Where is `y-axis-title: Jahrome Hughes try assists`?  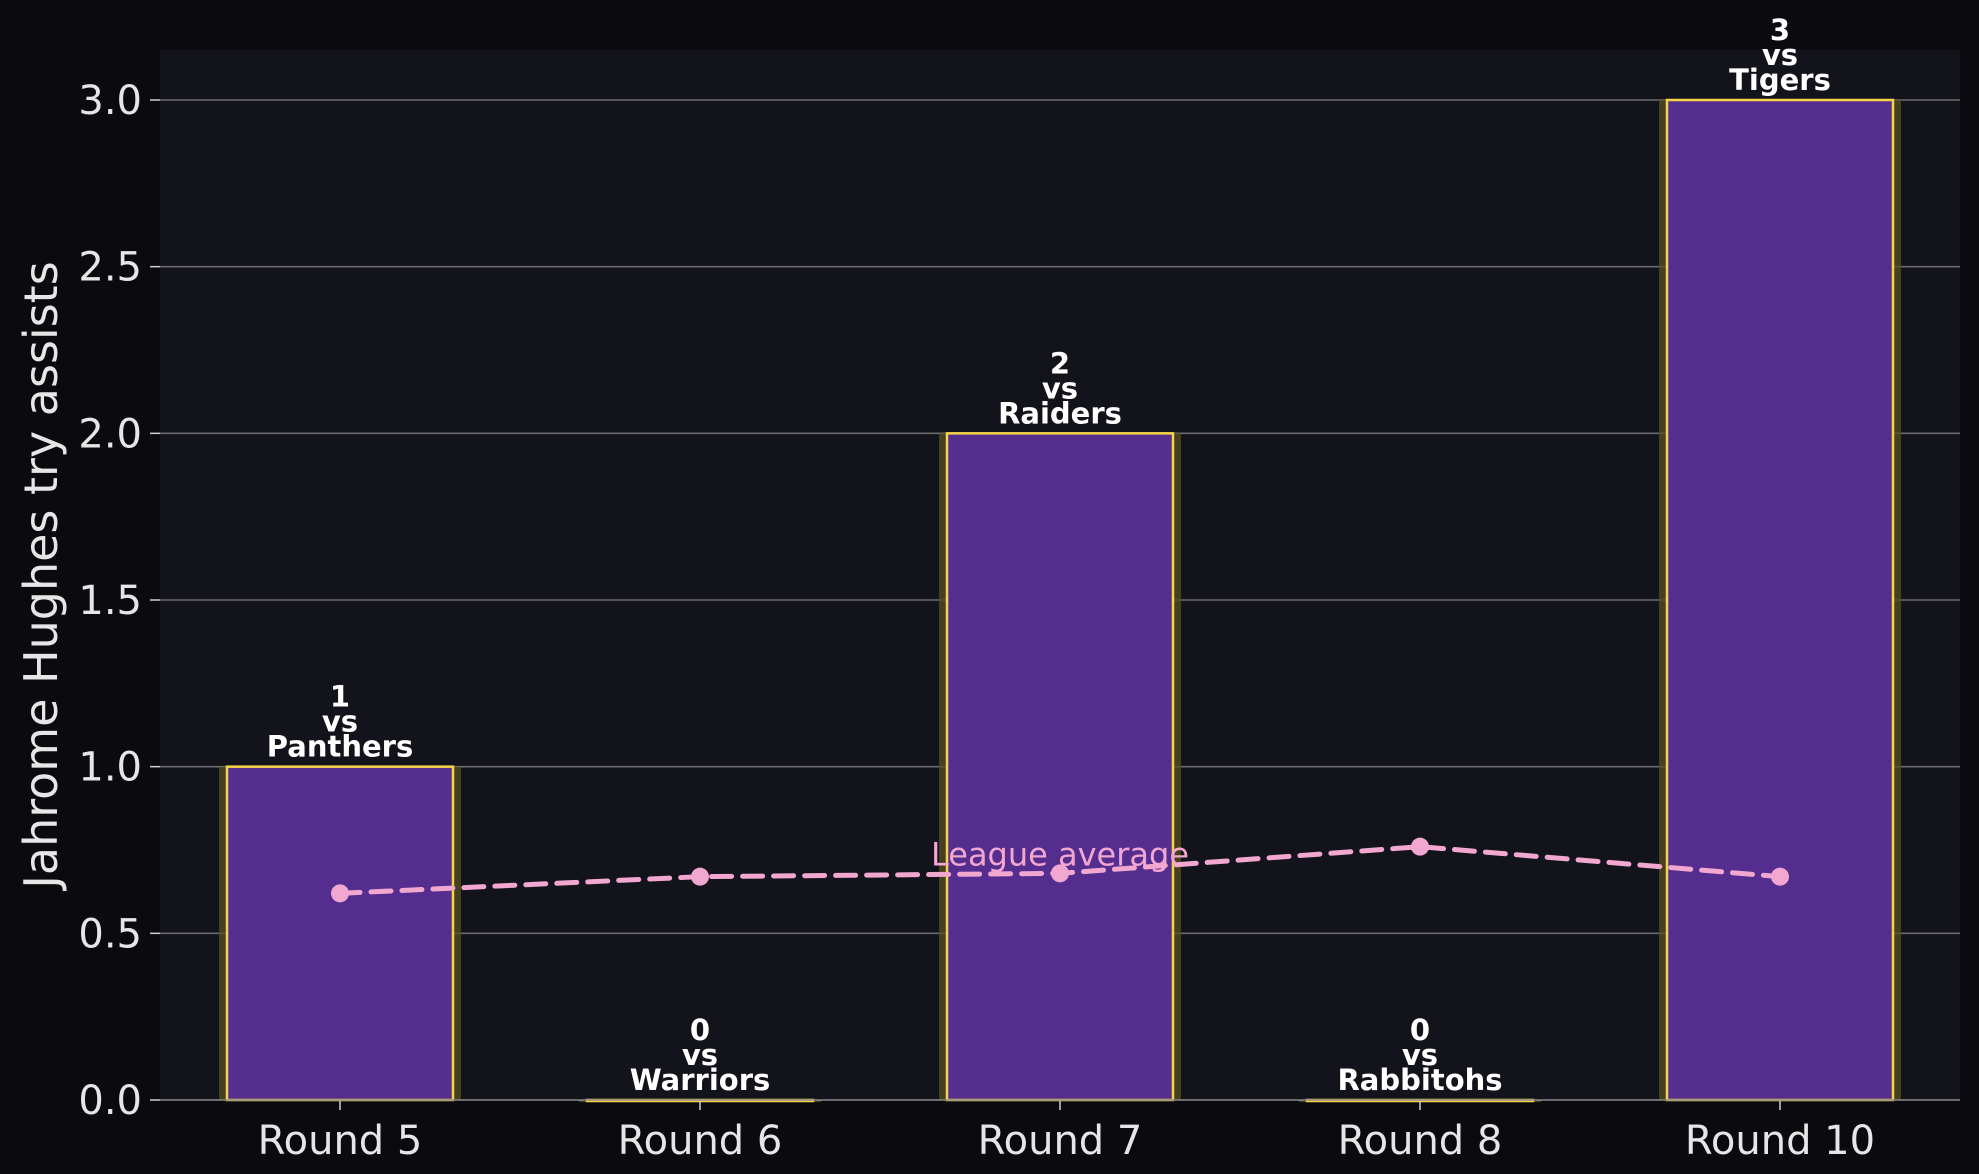
y-axis-title: Jahrome Hughes try assists is located at coordinates (41, 576).